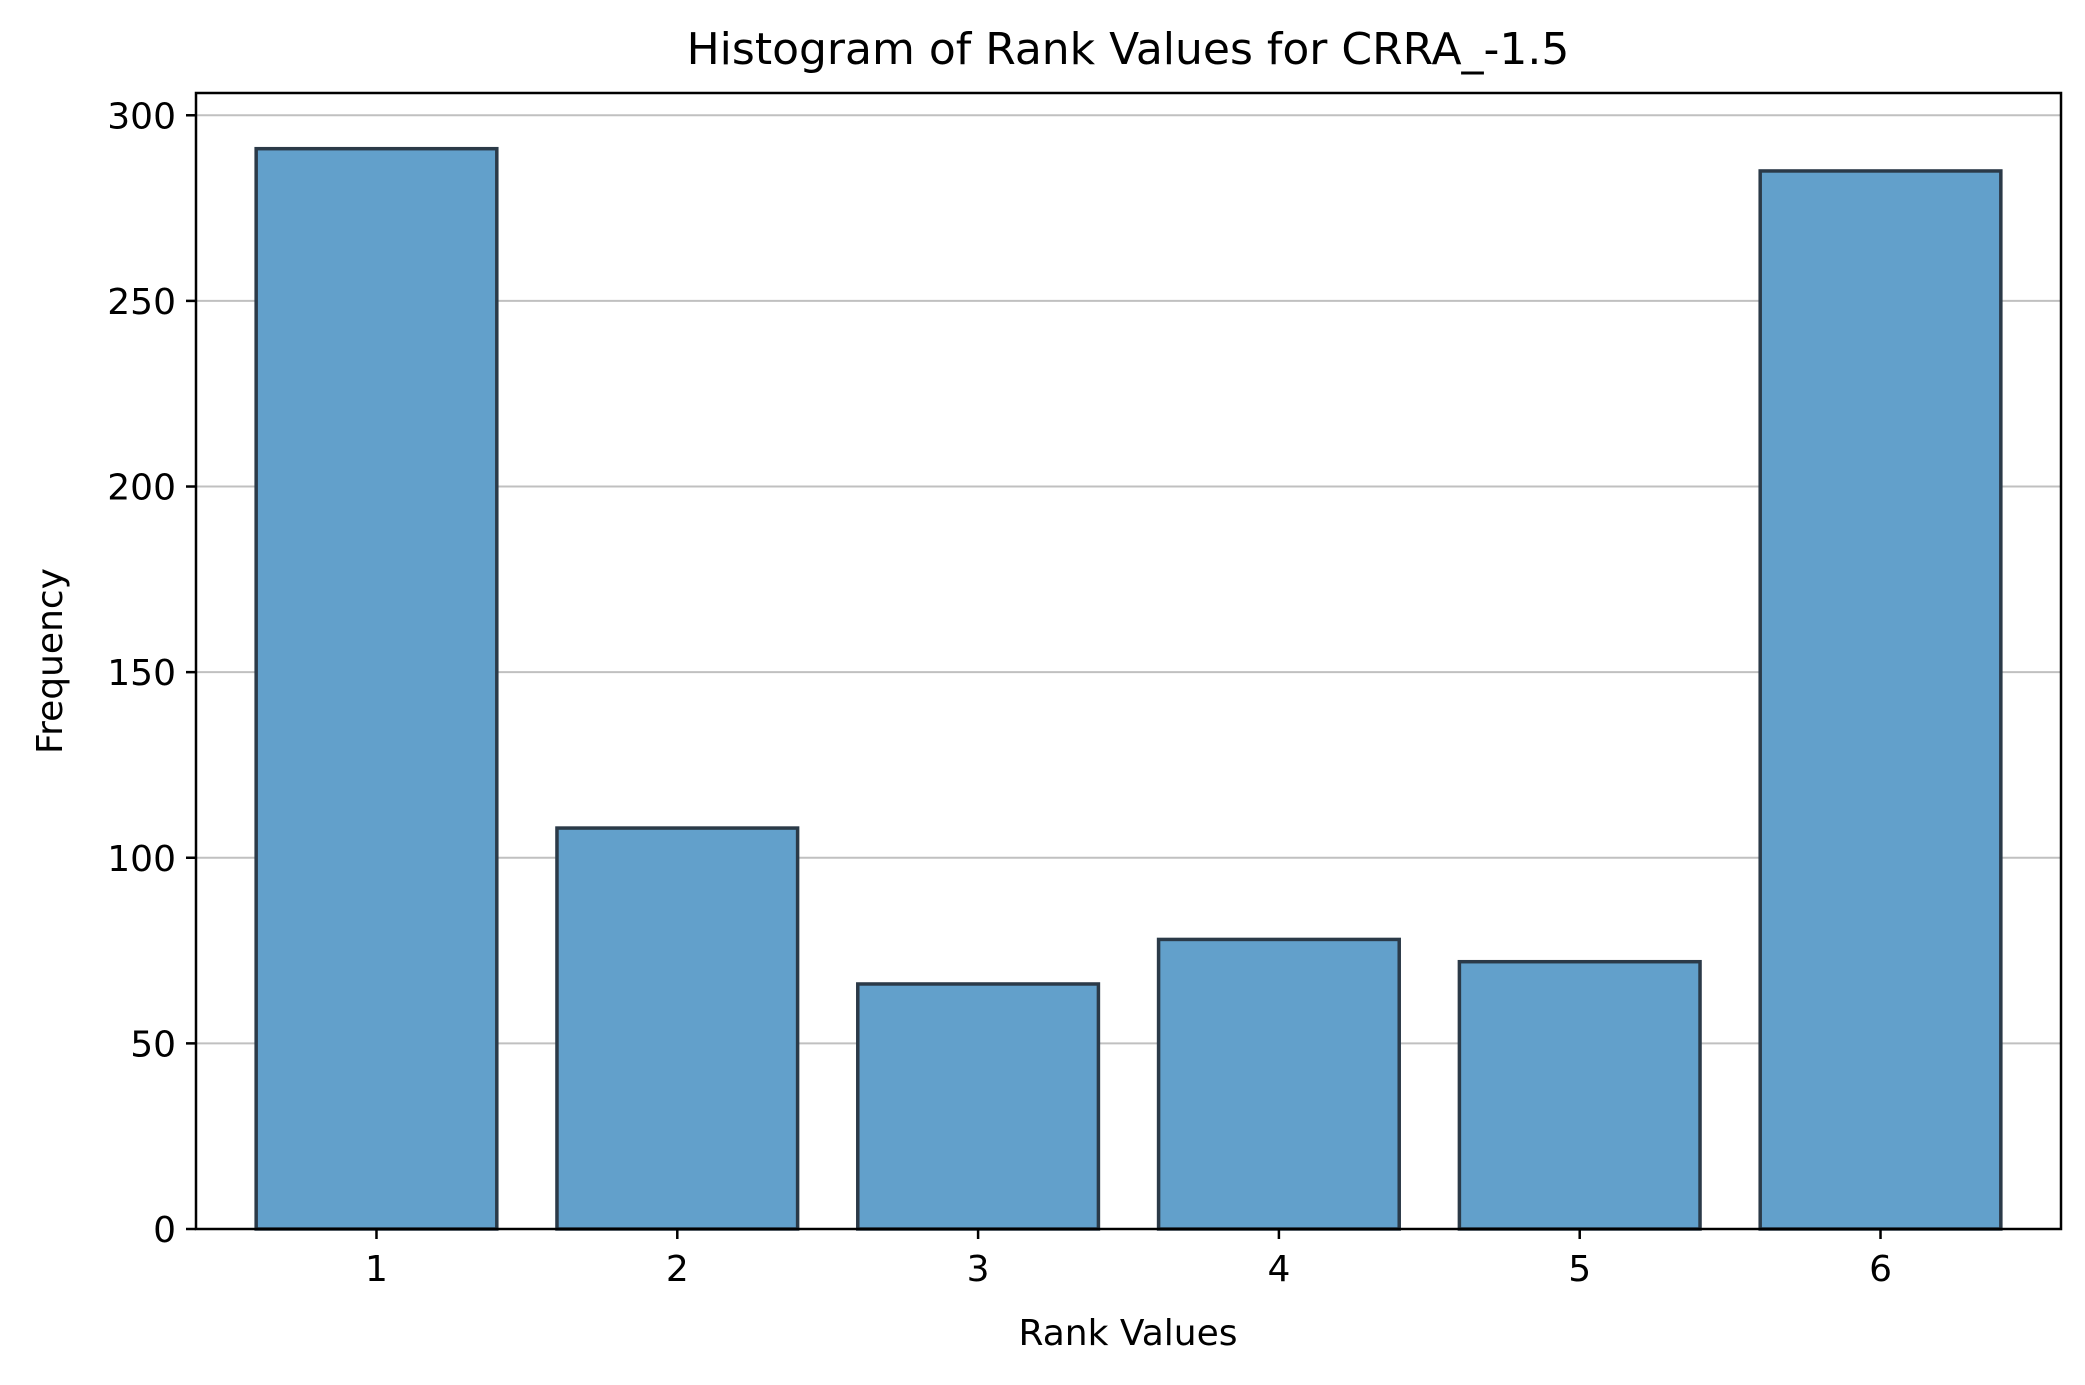 Image resolution: width=2085 pixels, height=1385 pixels. I want to click on y-tick-label: 50, so click(153, 1044).